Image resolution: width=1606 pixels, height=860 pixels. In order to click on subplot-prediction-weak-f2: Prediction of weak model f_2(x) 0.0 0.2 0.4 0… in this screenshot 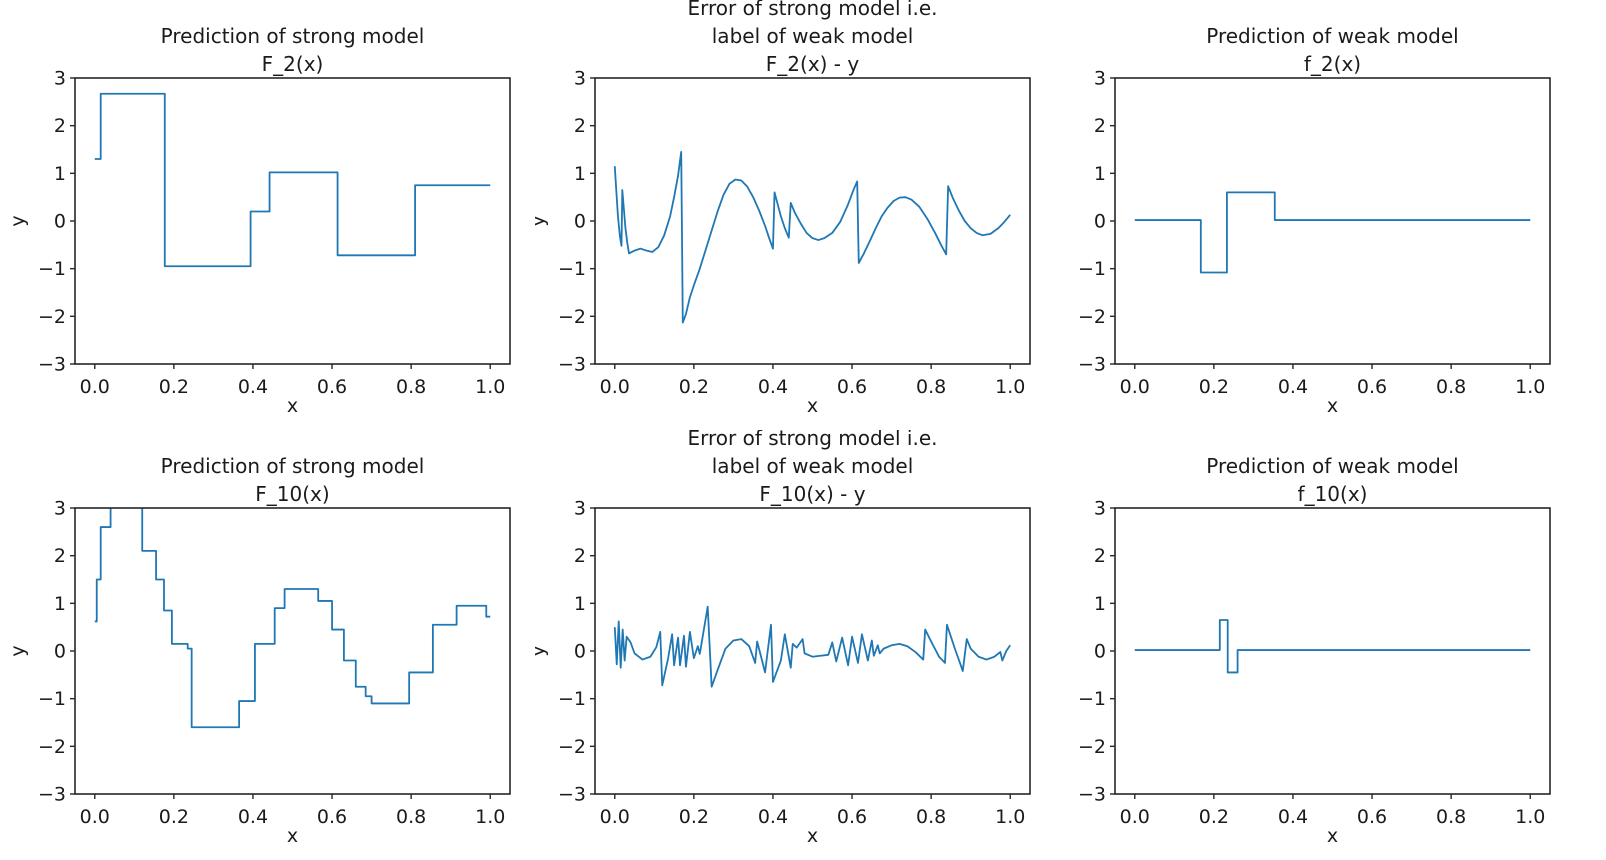, I will do `click(1314, 220)`.